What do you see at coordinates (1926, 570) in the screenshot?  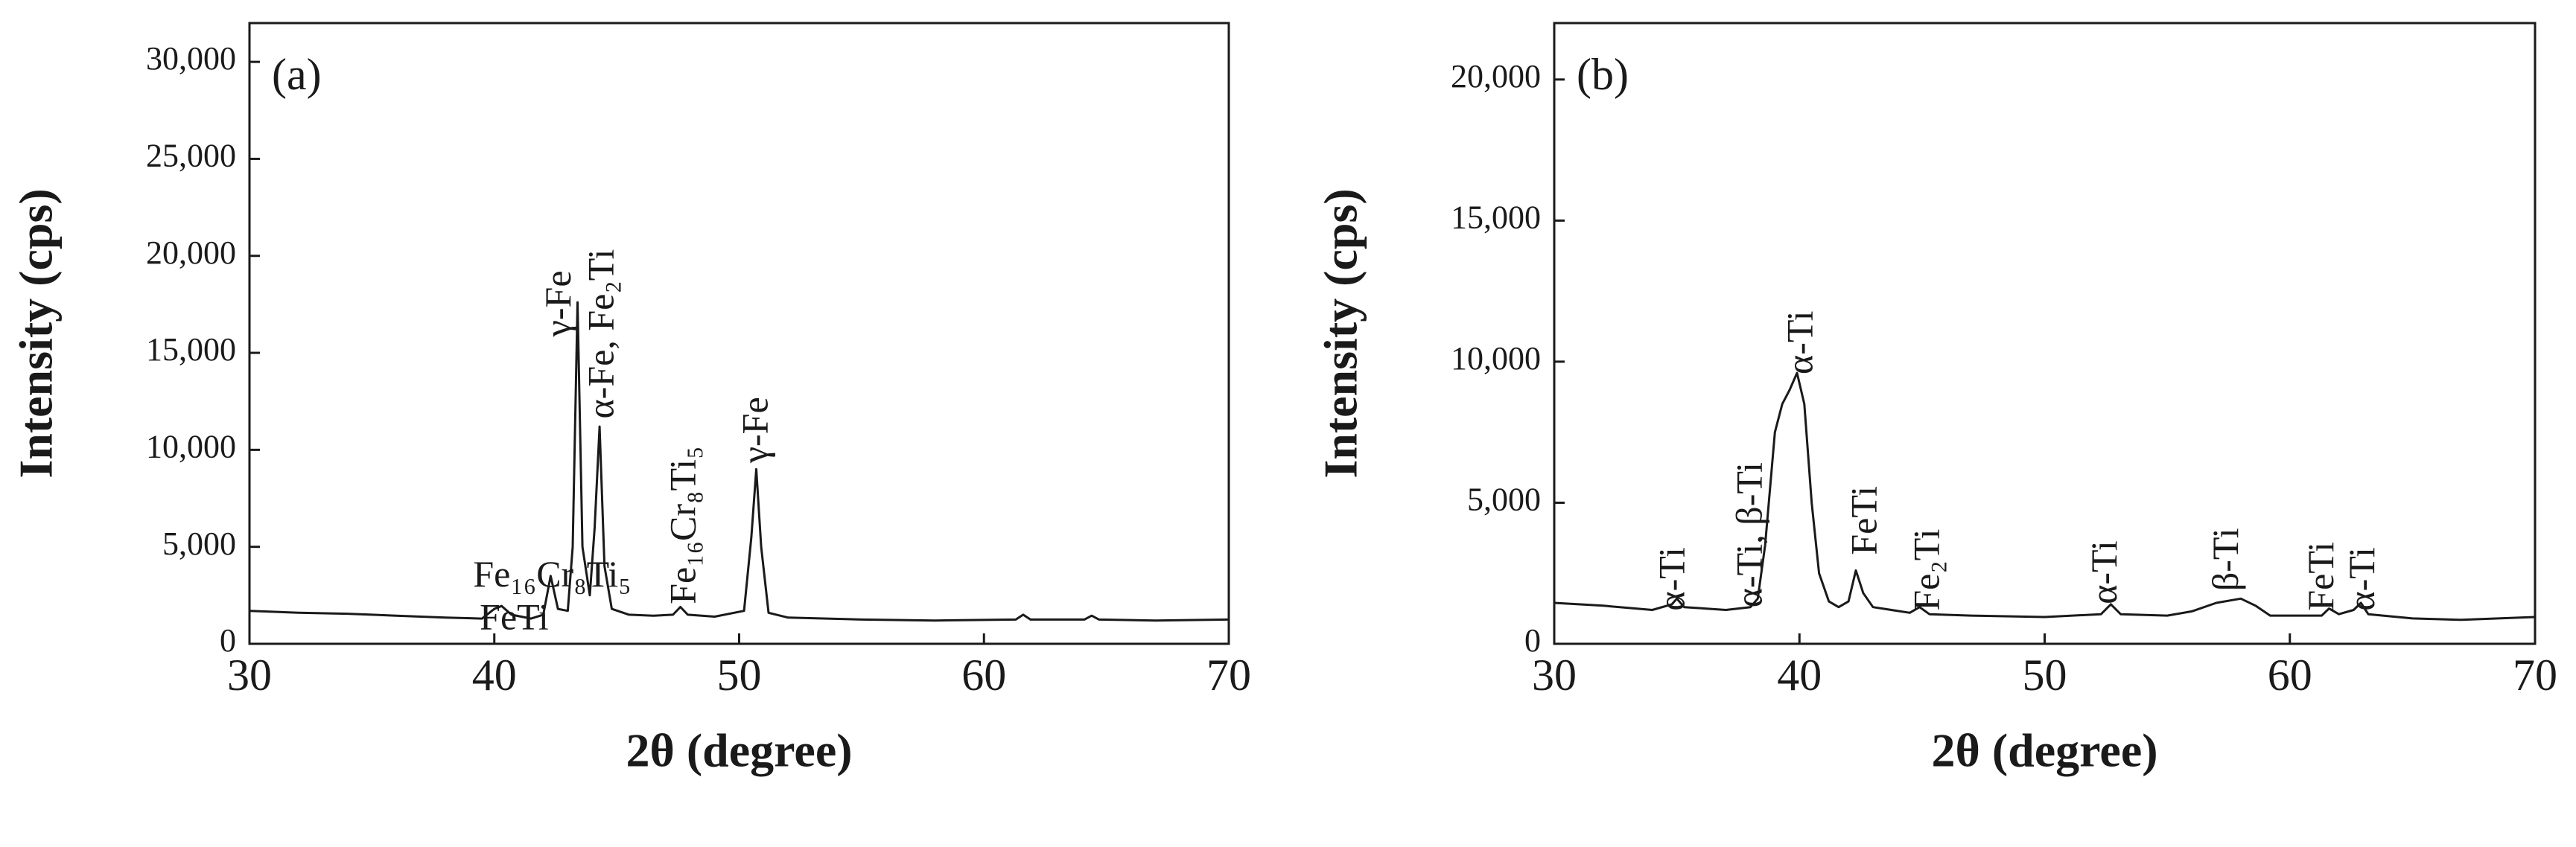 I see `peak-label: Fe₂Ti` at bounding box center [1926, 570].